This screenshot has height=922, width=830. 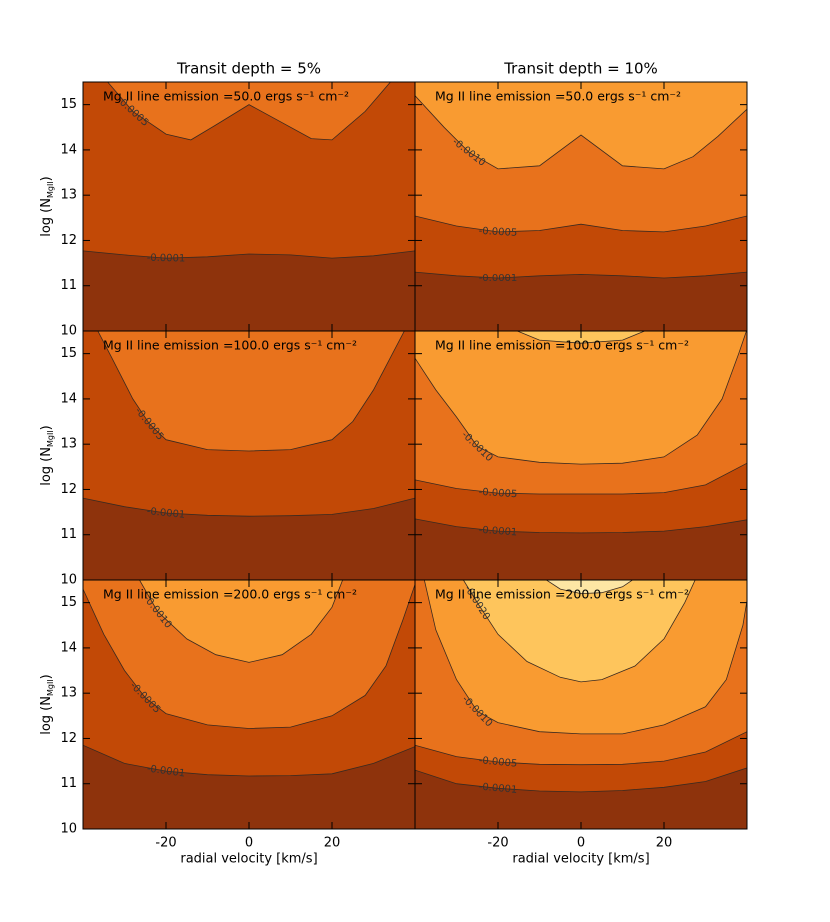 I want to click on panel-title: Transit depth = 10%, so click(x=580, y=69).